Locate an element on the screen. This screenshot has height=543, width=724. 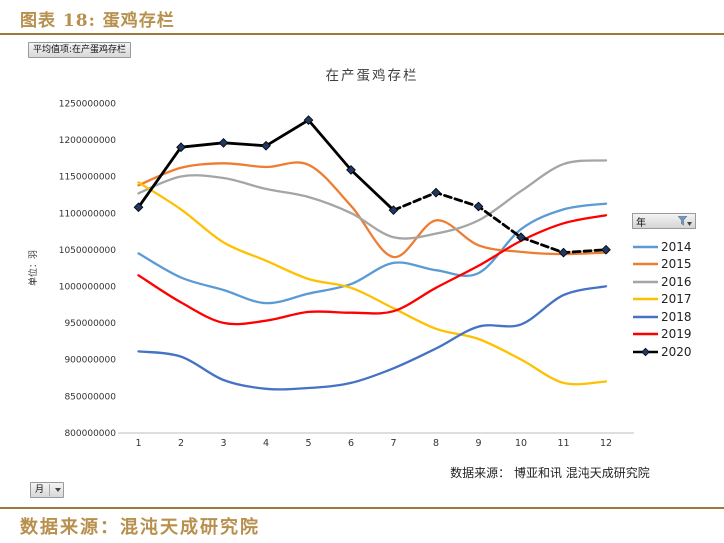
legend-item-2020: 2020 is located at coordinates (678, 352).